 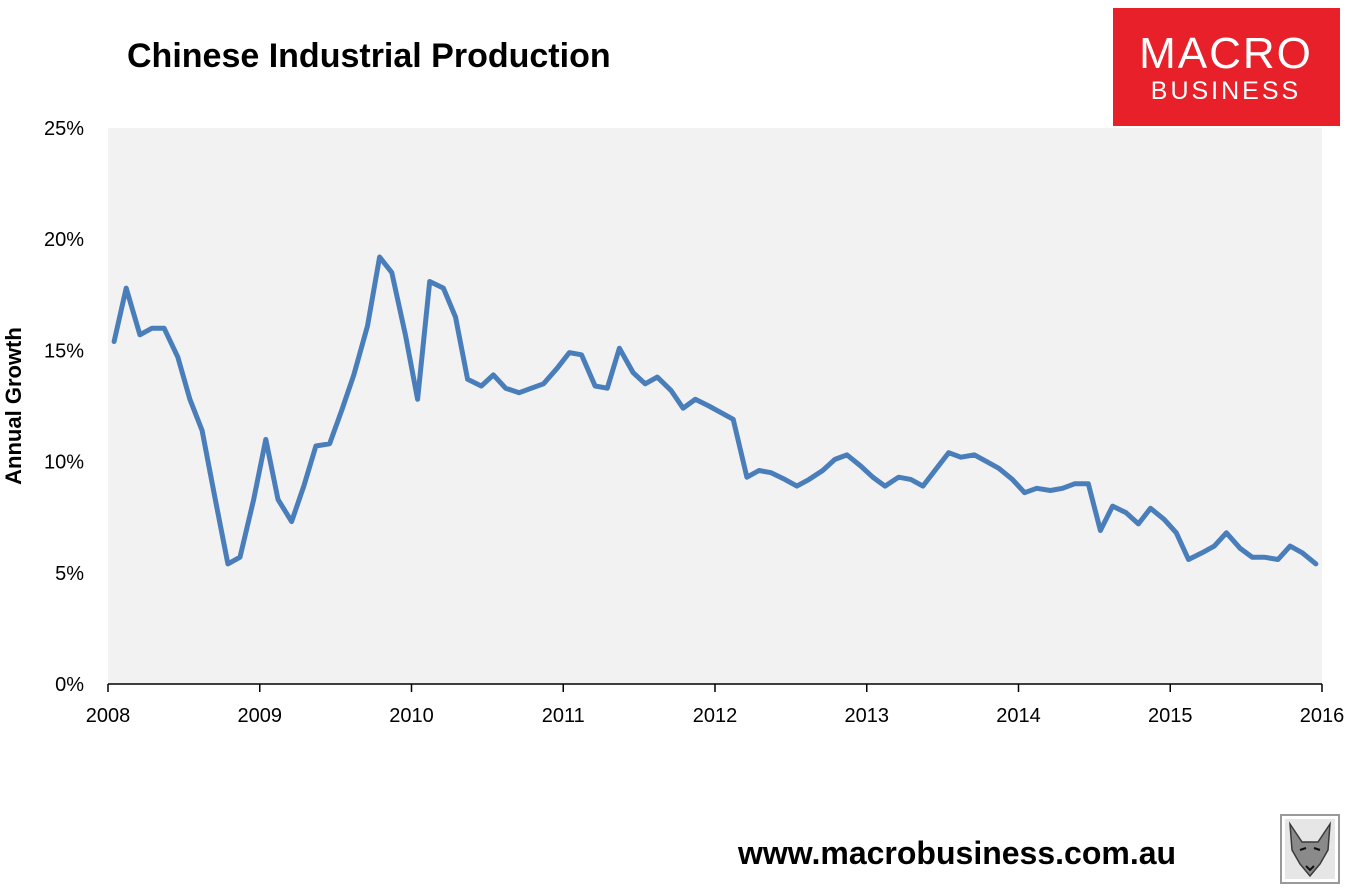 I want to click on chart-title: Chinese Industrial Production, so click(x=369, y=56).